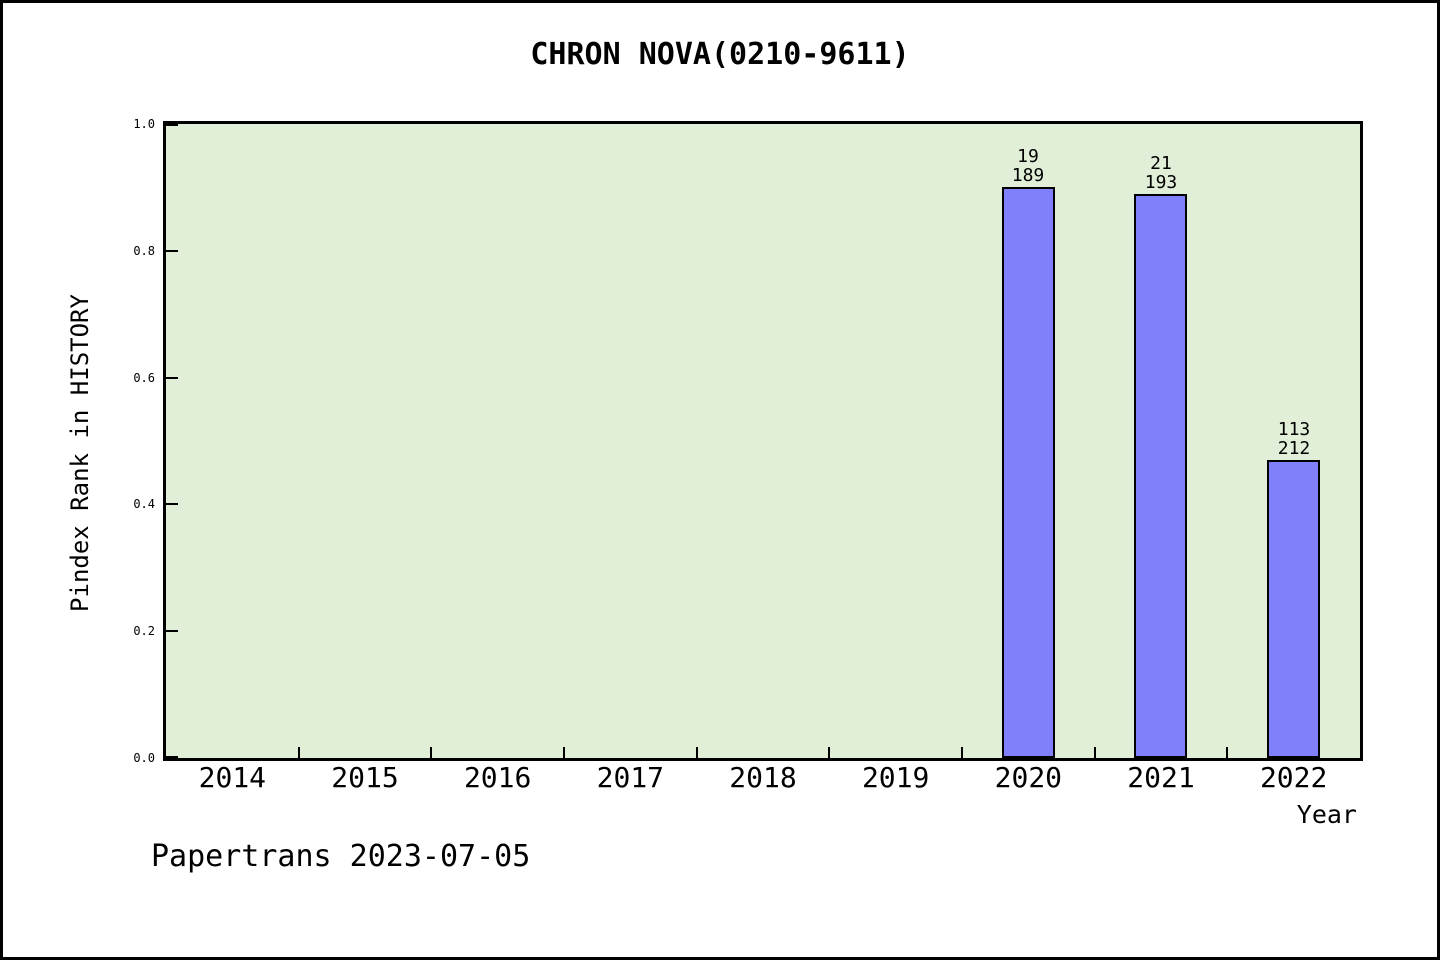 This screenshot has width=1440, height=960. I want to click on chart-title: CHRON NOVA(0210-9611), so click(720, 54).